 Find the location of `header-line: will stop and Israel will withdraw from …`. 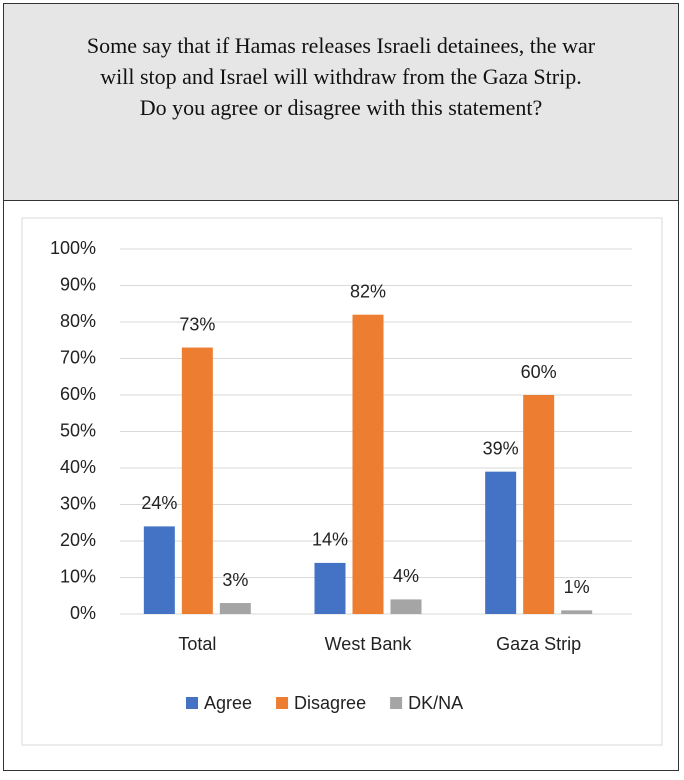

header-line: will stop and Israel will withdraw from … is located at coordinates (341, 76).